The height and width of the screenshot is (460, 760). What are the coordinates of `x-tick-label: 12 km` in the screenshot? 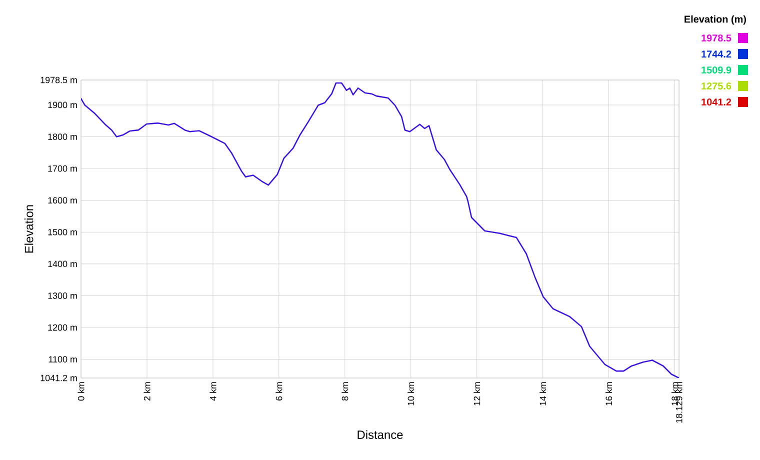 It's located at (477, 394).